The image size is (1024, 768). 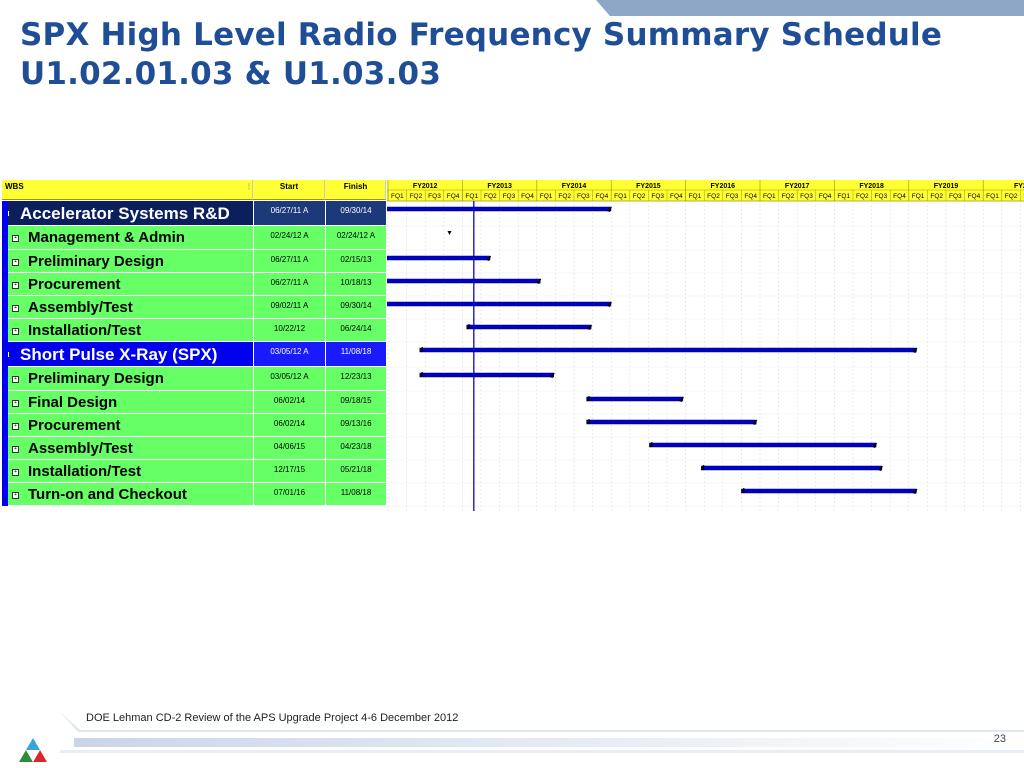 What do you see at coordinates (289, 213) in the screenshot?
I see `row-start-date: 06/27/11 A` at bounding box center [289, 213].